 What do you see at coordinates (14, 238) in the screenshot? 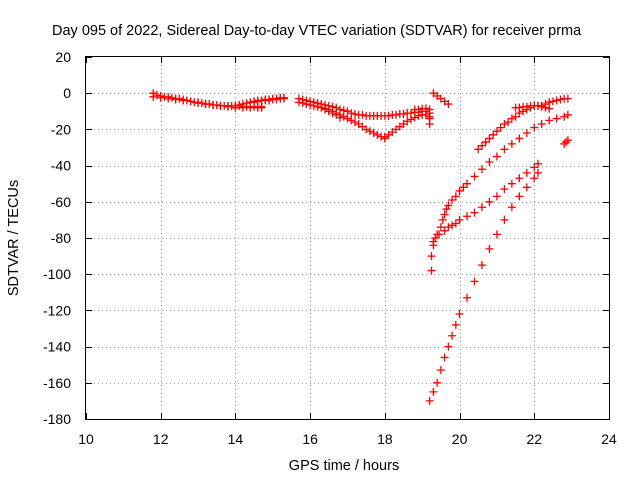
I see `y-axis-title: SDTVAR / TECUs` at bounding box center [14, 238].